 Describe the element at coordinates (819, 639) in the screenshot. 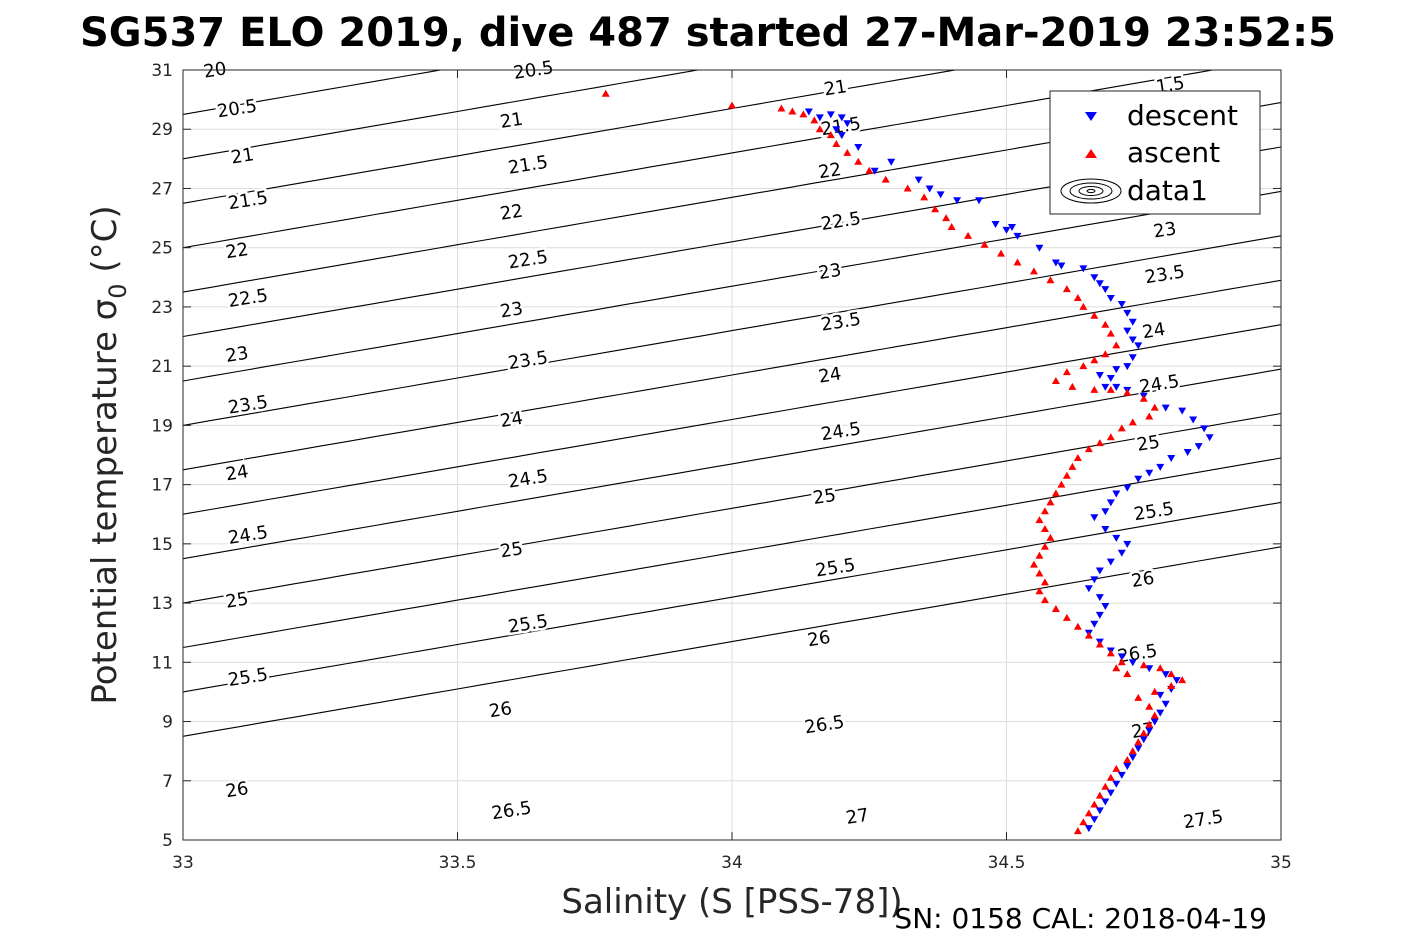

I see `isopycnal-label: 26` at that location.